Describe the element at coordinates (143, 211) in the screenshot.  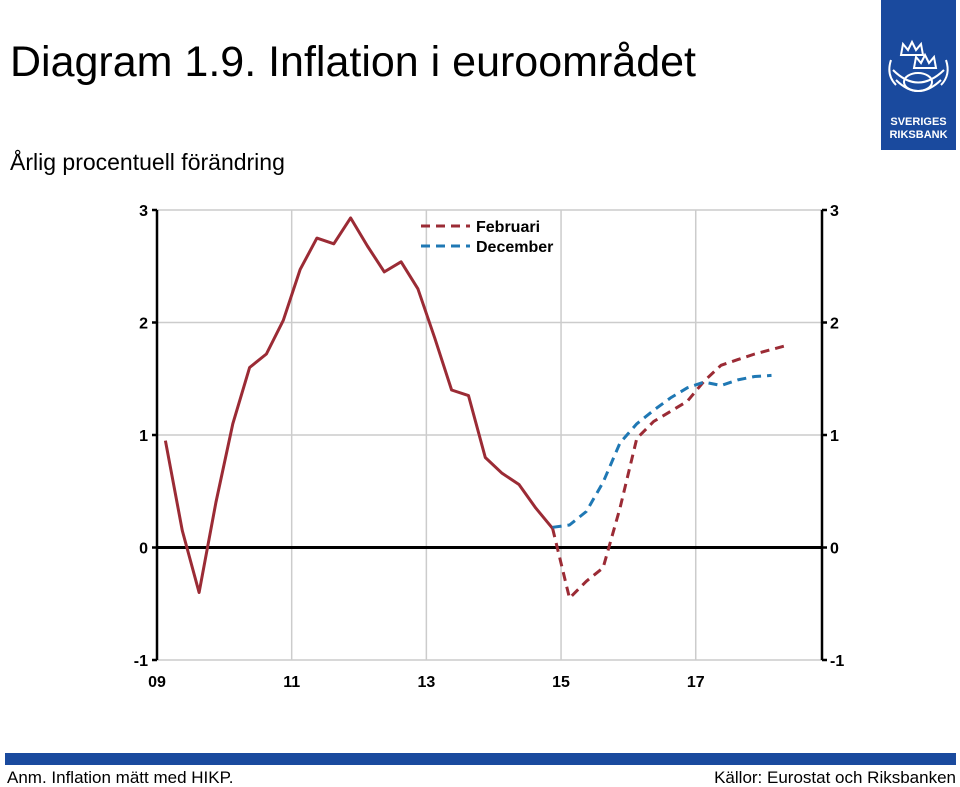
I see `y-tick-label-left: 3` at that location.